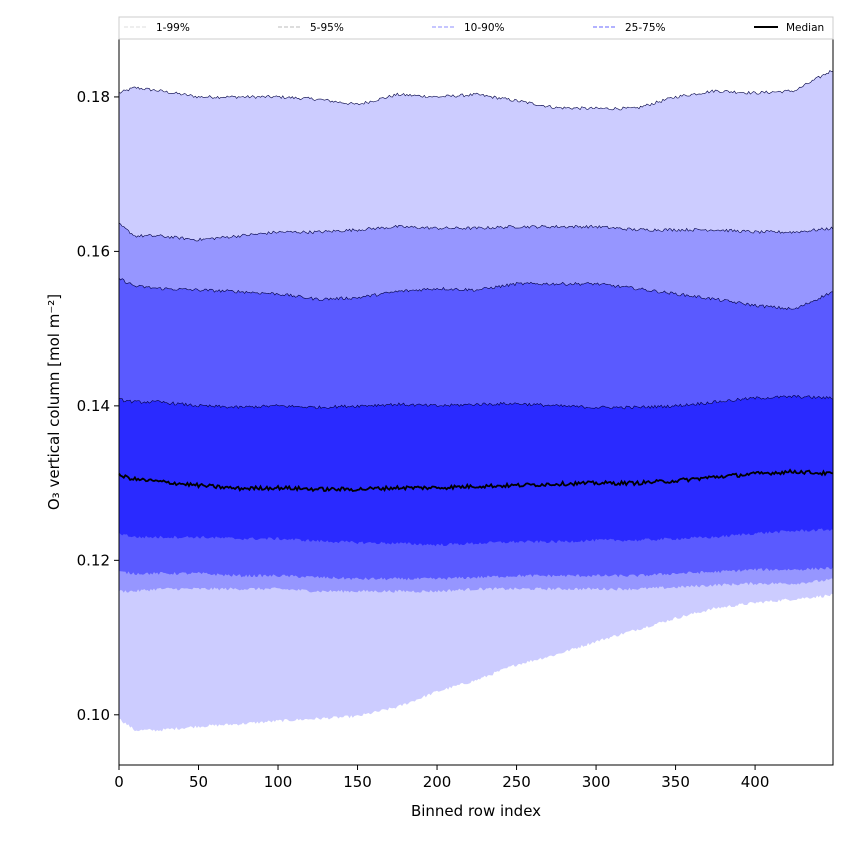  Describe the element at coordinates (119, 782) in the screenshot. I see `x-tick-label: 0` at that location.